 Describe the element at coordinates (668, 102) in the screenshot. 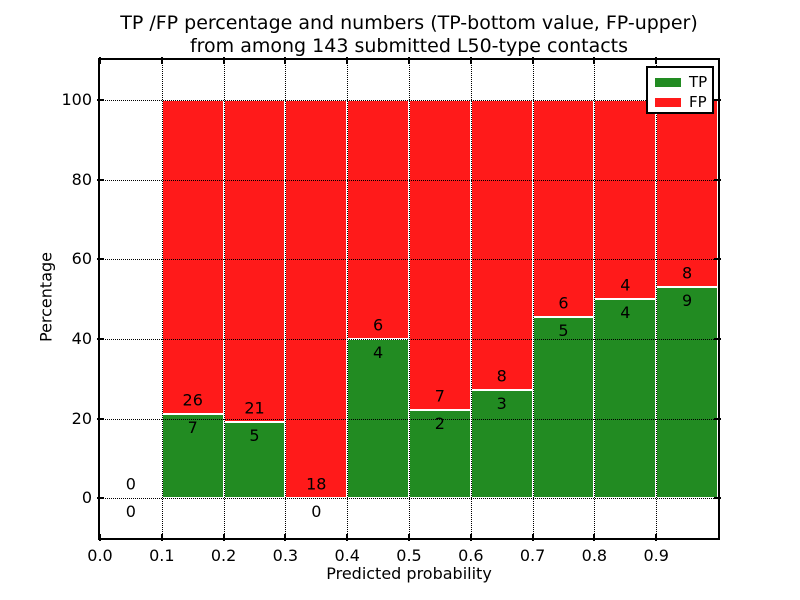

I see `fp-color-swatch-icon` at that location.